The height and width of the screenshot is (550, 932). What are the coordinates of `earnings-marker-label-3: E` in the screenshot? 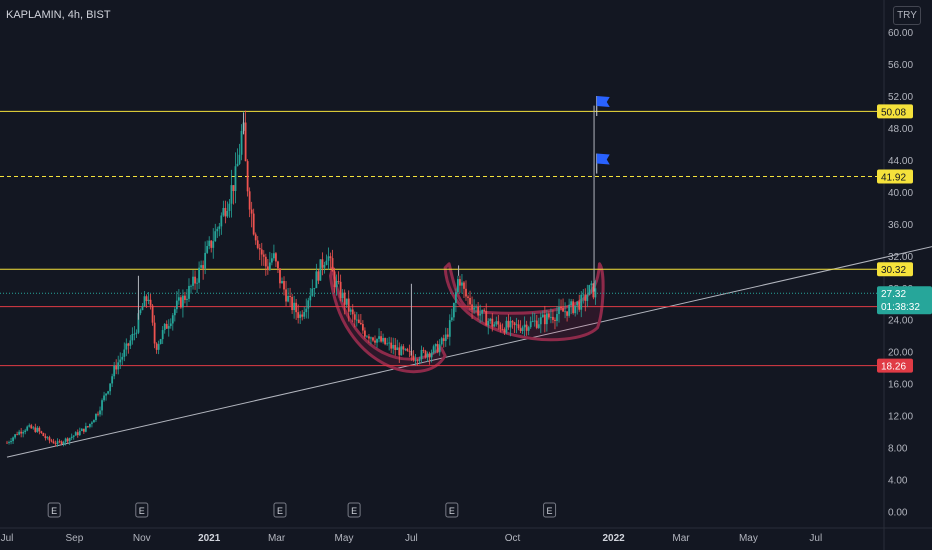 It's located at (354, 511).